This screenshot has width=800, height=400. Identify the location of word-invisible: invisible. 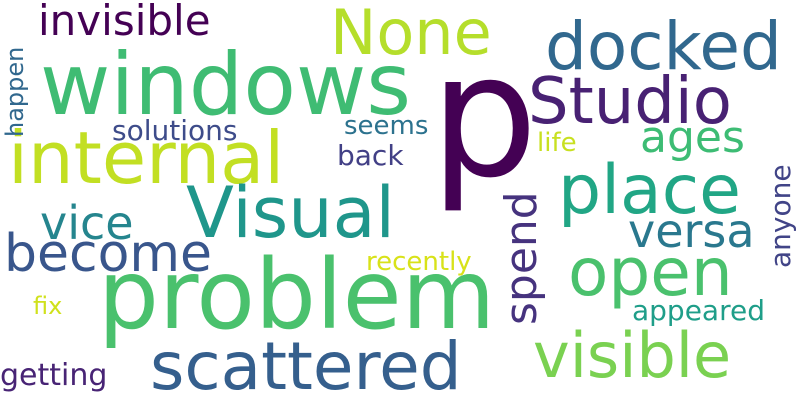
(124, 22).